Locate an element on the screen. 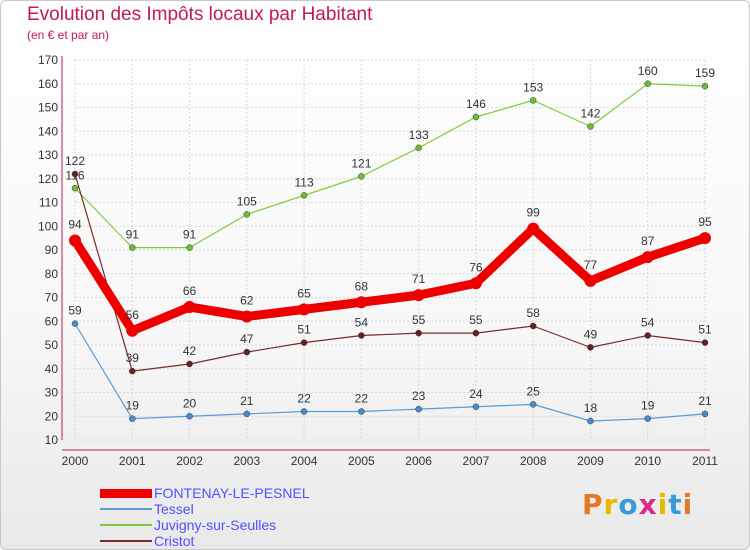  y-tick-label: 90 is located at coordinates (52, 250).